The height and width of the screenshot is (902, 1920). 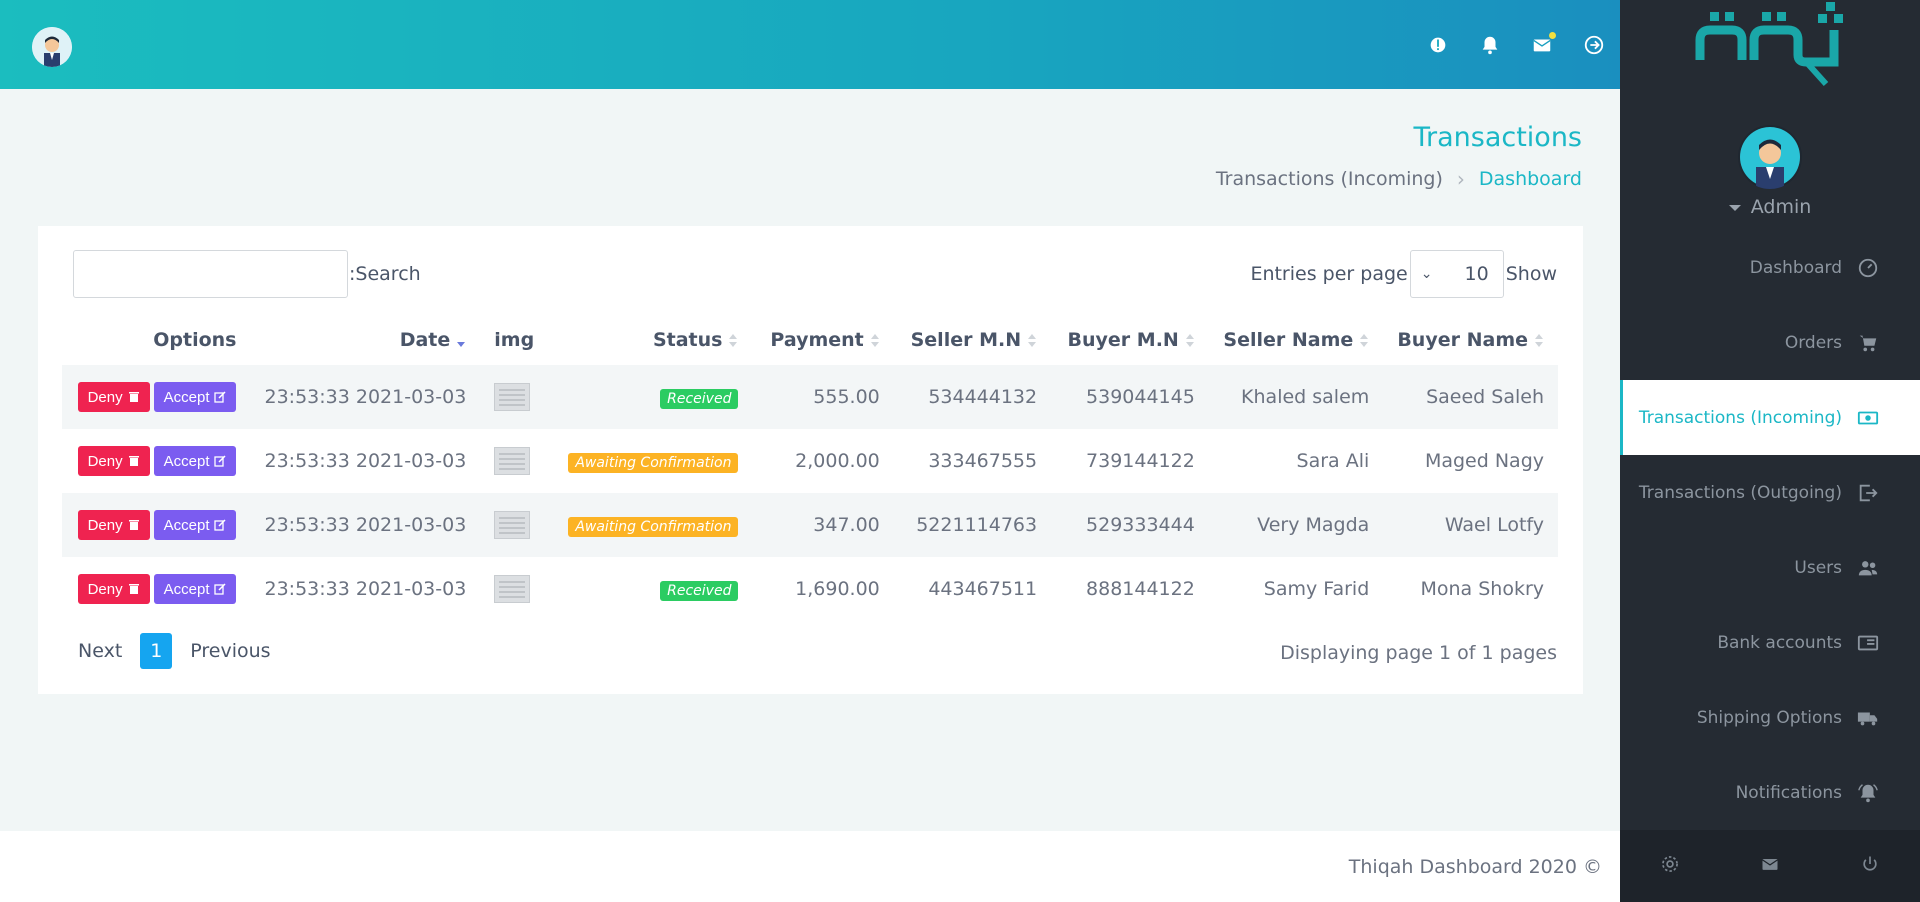 What do you see at coordinates (1772, 45) in the screenshot?
I see `thiqah-logo` at bounding box center [1772, 45].